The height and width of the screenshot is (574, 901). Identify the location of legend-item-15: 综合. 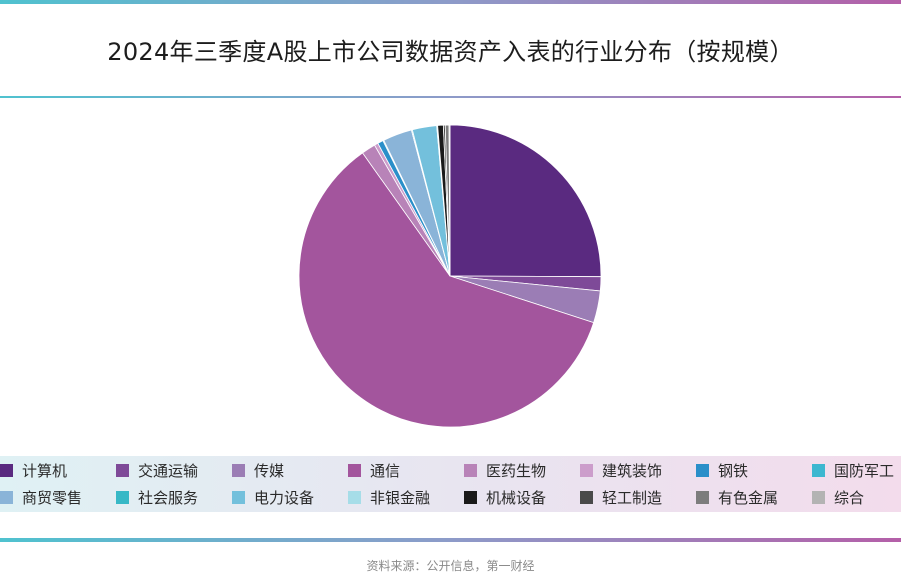
(838, 497).